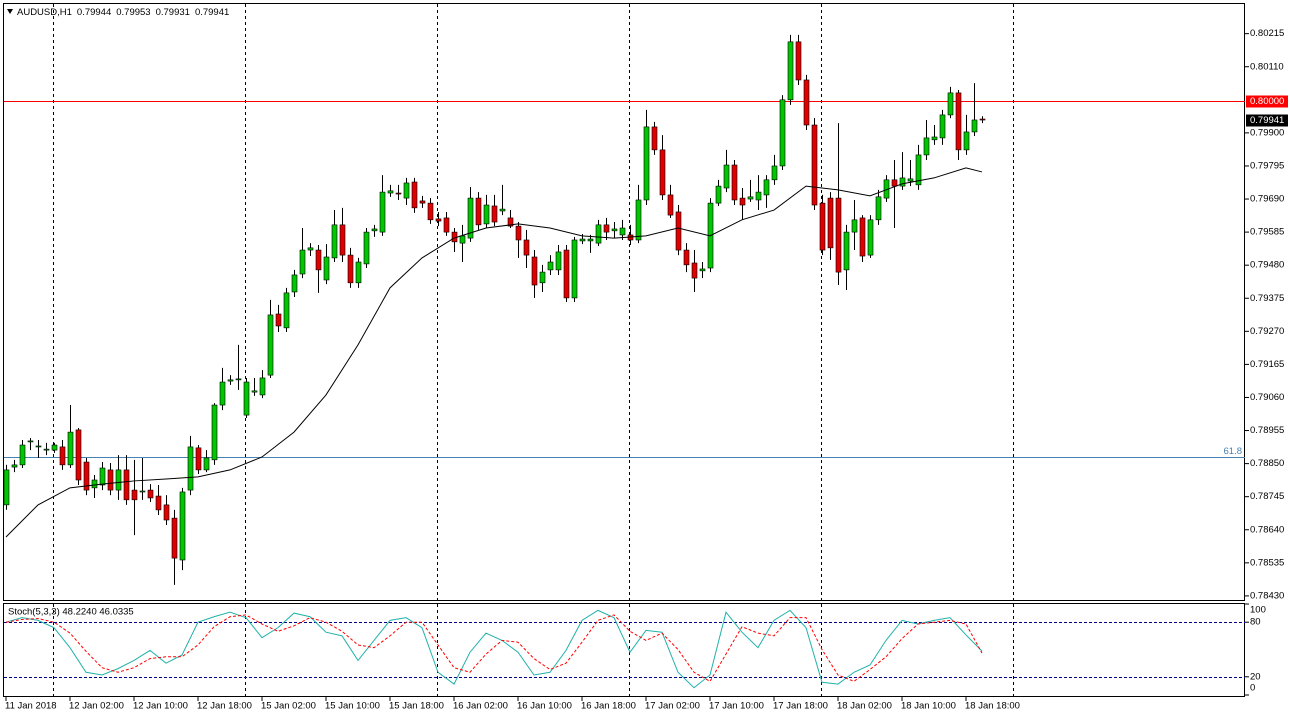 This screenshot has width=1290, height=719. What do you see at coordinates (480, 706) in the screenshot?
I see `x-tick-label: 16 Jan 02:00` at bounding box center [480, 706].